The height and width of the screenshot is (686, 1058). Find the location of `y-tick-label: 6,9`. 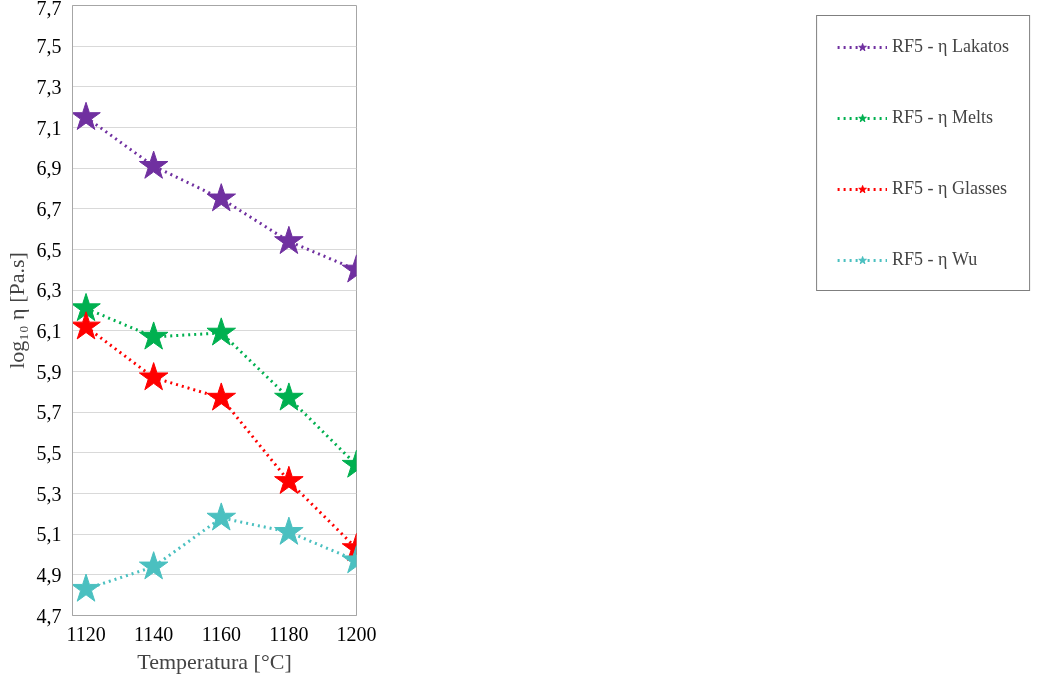

y-tick-label: 6,9 is located at coordinates (49, 168).